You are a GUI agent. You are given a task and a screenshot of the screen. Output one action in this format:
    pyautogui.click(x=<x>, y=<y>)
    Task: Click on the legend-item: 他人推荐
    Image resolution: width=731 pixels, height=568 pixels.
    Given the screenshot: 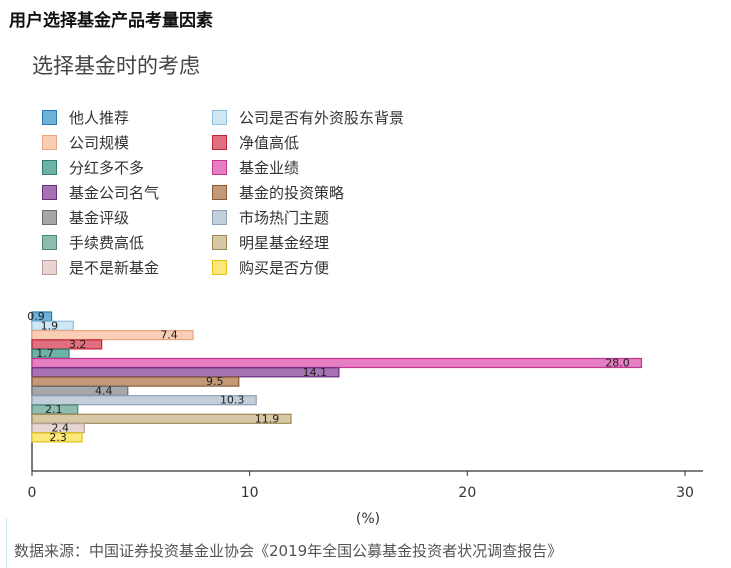 What is the action you would take?
    pyautogui.click(x=85, y=117)
    